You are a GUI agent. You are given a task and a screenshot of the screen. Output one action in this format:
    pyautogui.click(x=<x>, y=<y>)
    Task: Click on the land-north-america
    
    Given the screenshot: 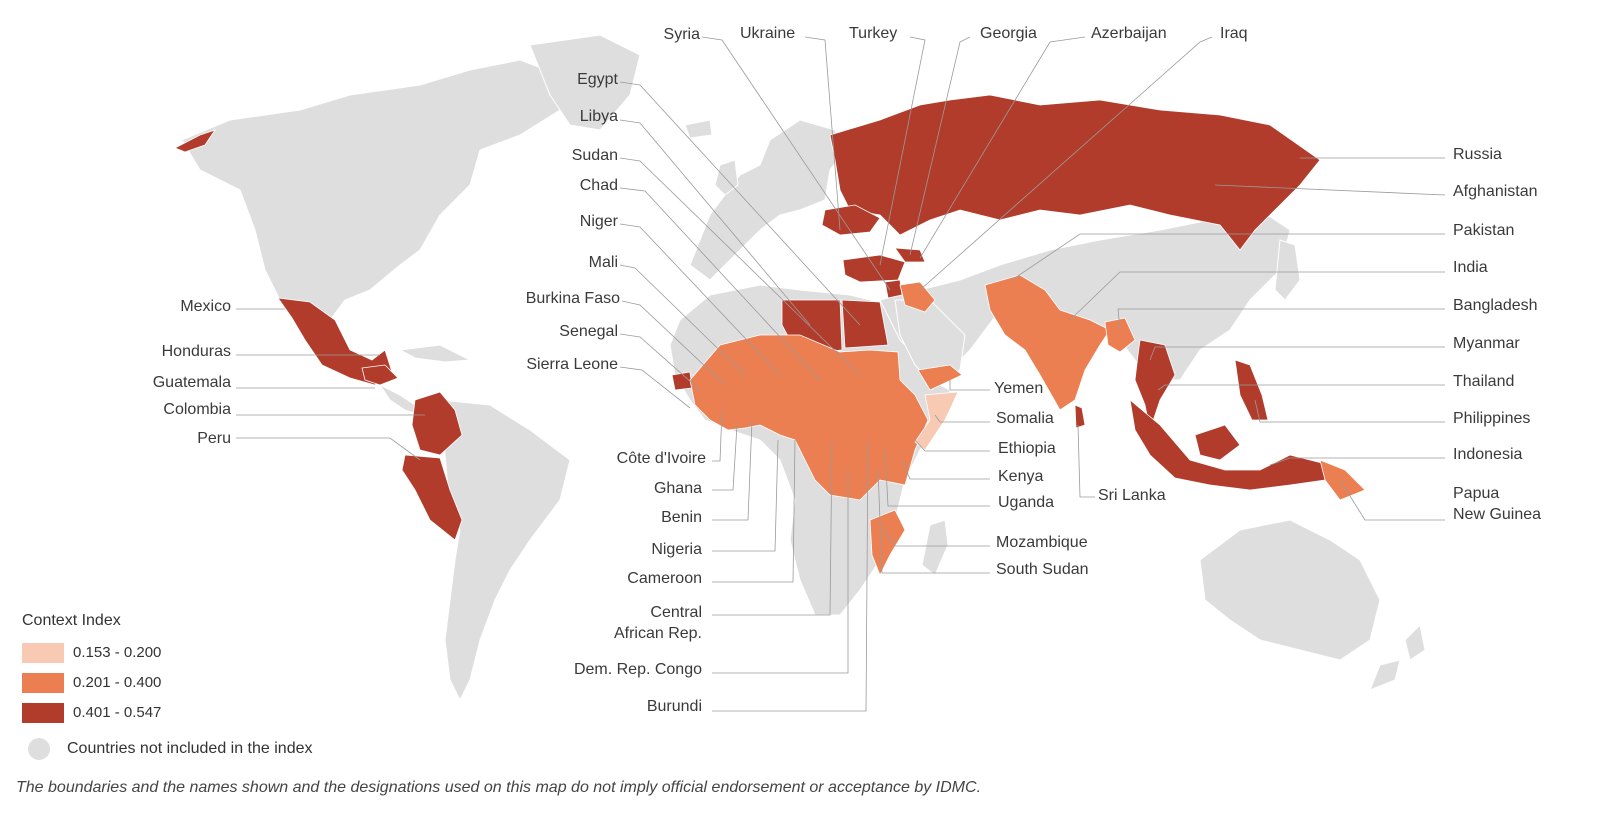 What is the action you would take?
    pyautogui.click(x=371, y=195)
    